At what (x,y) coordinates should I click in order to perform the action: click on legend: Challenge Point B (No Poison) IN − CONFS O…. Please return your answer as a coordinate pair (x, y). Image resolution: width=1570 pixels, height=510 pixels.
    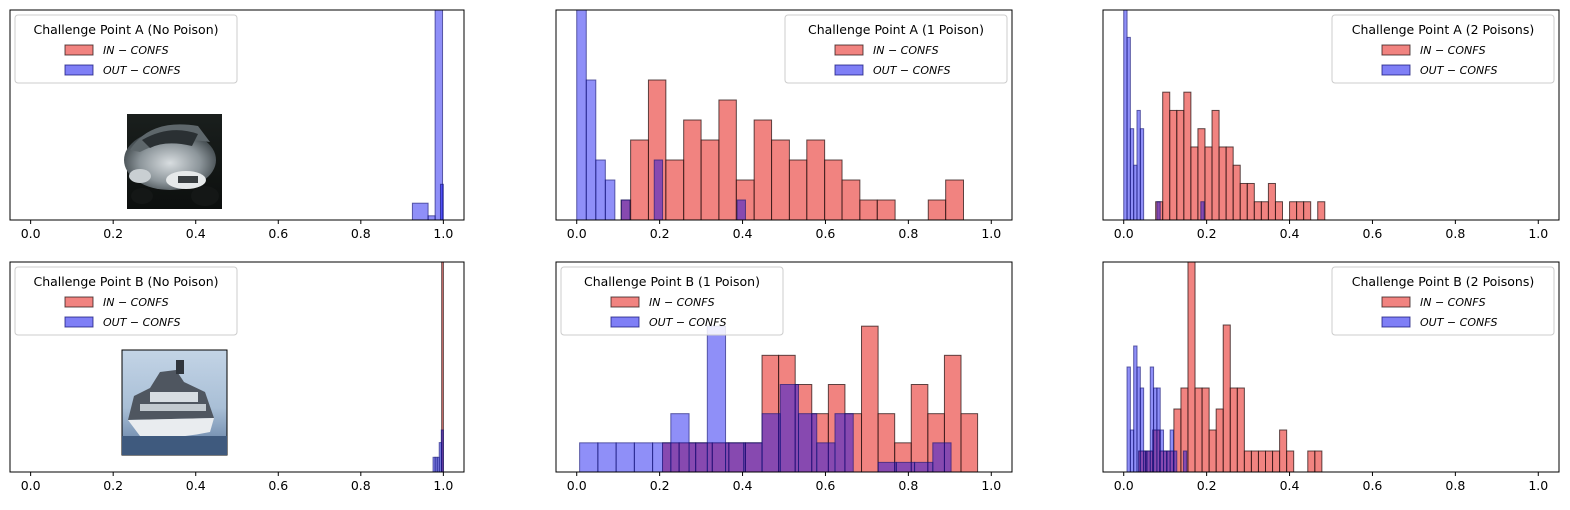
    Looking at the image, I should click on (126, 301).